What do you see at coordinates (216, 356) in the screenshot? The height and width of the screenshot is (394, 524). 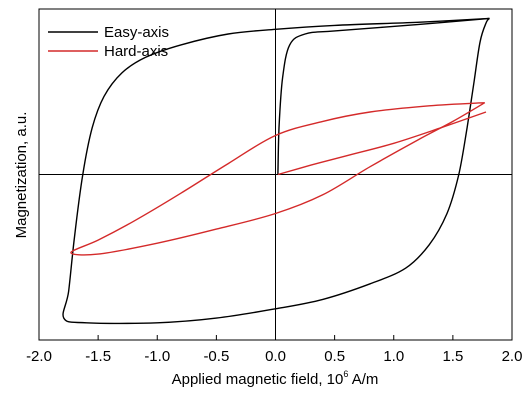 I see `x-tick-label: -0.5` at bounding box center [216, 356].